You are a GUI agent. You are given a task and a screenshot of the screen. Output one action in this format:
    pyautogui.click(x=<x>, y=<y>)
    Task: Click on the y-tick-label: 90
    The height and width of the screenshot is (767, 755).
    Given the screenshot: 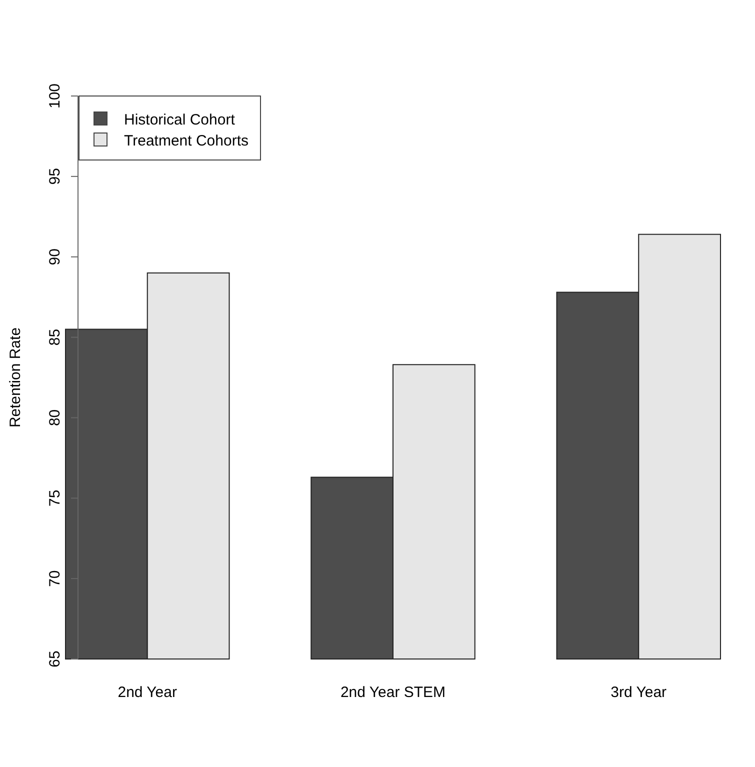 What is the action you would take?
    pyautogui.click(x=55, y=257)
    